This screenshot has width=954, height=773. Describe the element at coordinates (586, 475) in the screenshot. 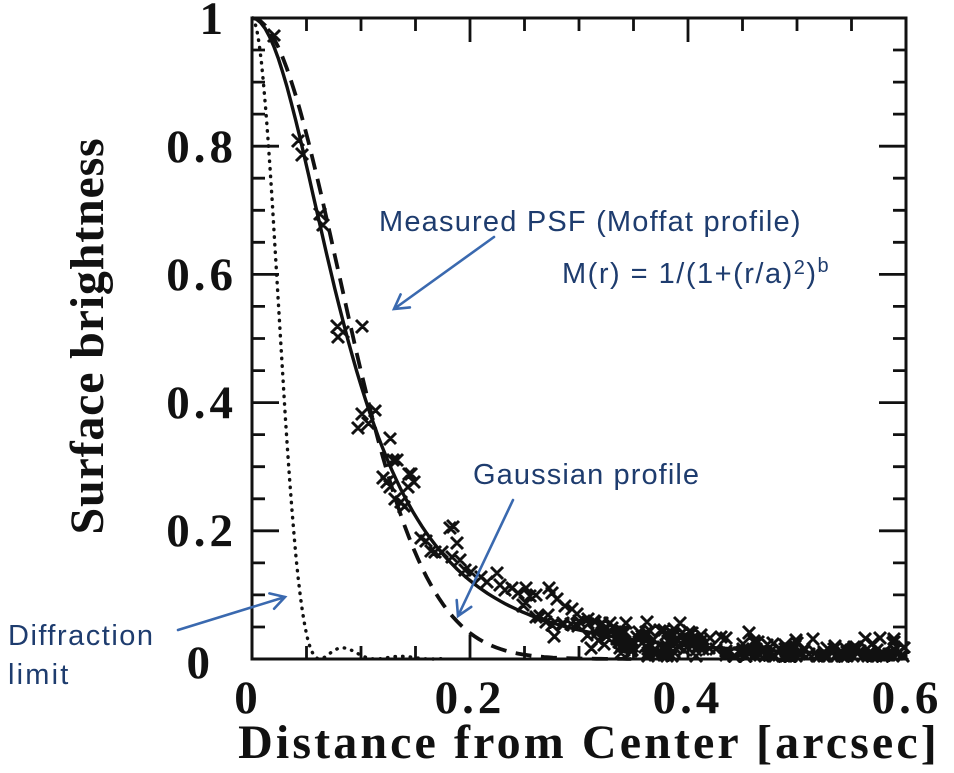

I see `svg-text: Gaussian profile` at that location.